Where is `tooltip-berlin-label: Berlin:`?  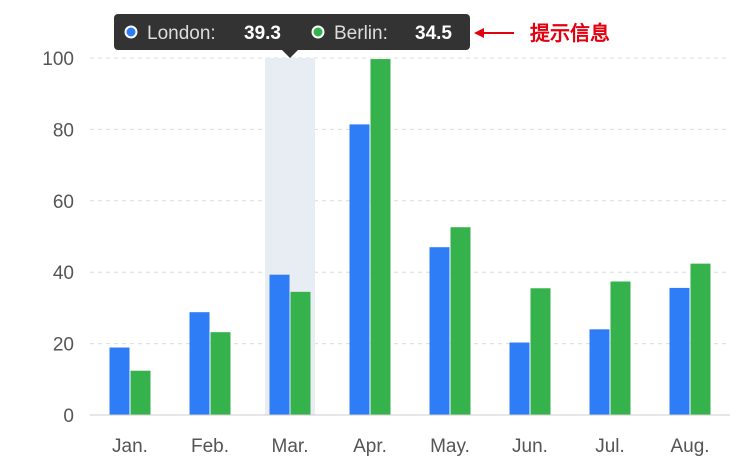
tooltip-berlin-label: Berlin: is located at coordinates (361, 33).